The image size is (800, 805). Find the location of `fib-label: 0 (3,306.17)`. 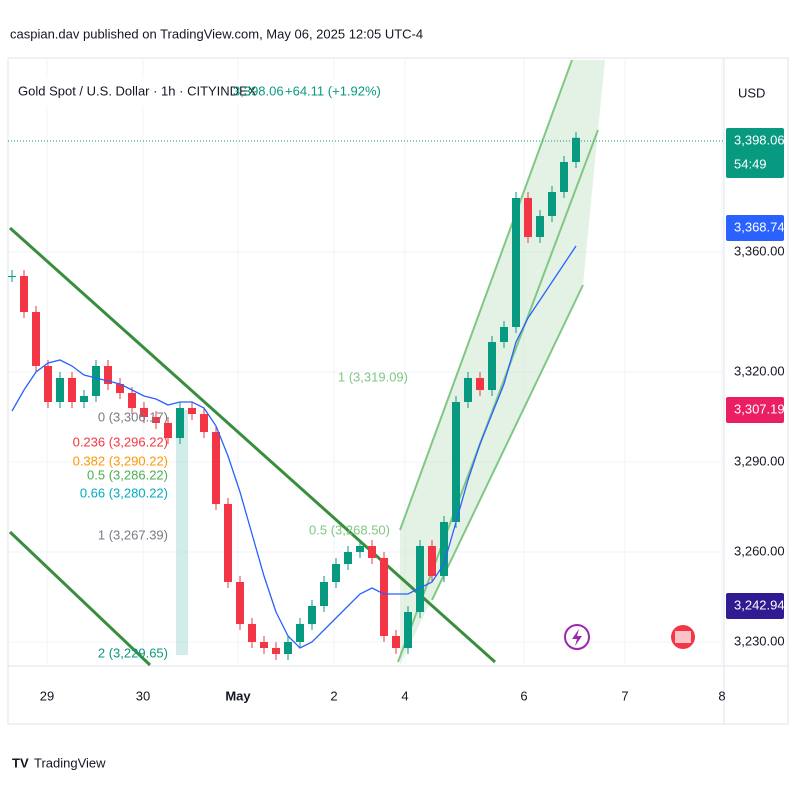

fib-label: 0 (3,306.17) is located at coordinates (133, 416).